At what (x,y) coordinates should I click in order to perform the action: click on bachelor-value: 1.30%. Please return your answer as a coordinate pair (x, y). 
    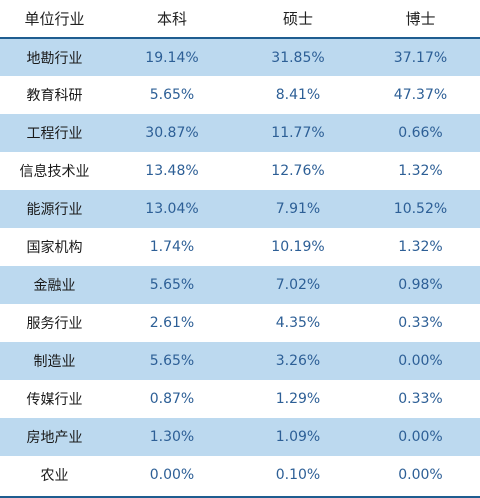
    Looking at the image, I should click on (172, 437).